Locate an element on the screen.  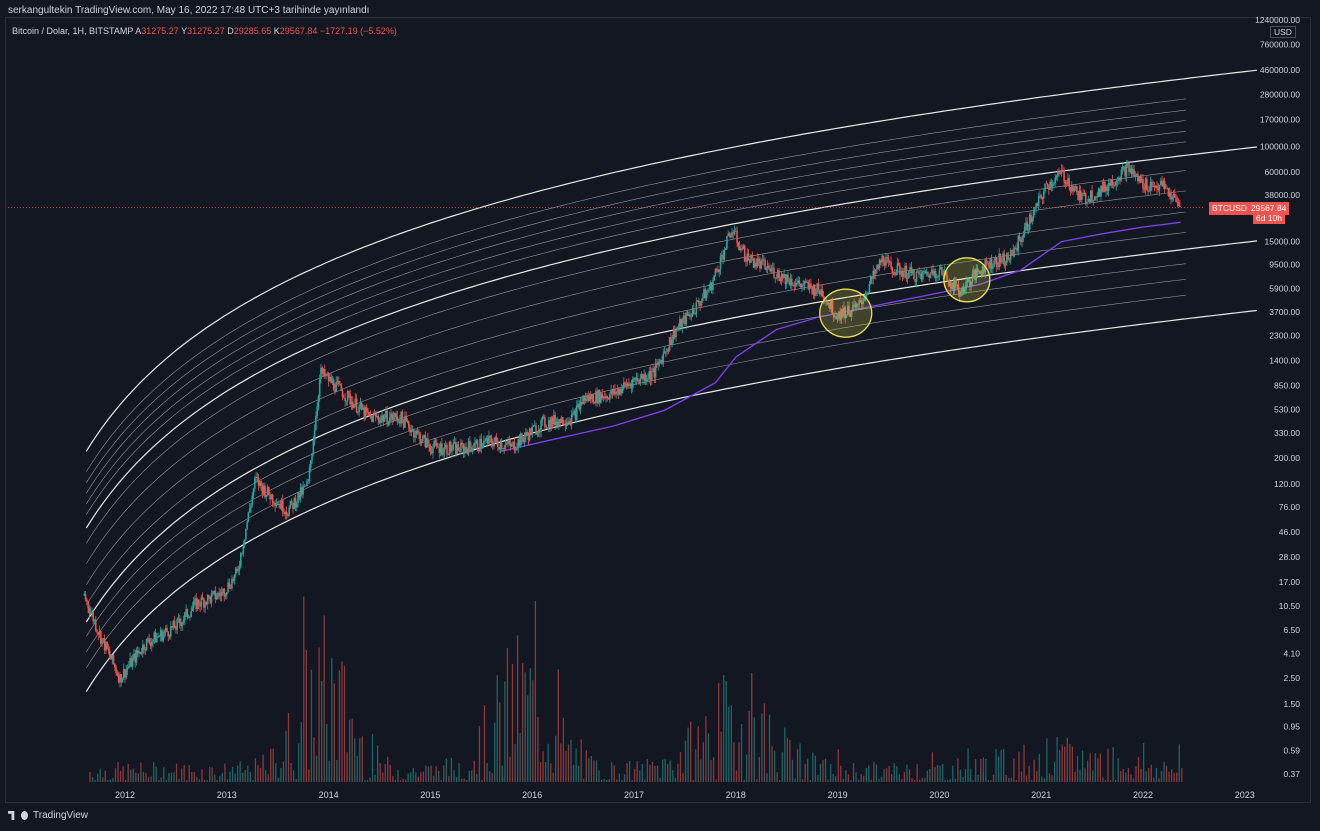
currency-selector: USD is located at coordinates (1283, 32).